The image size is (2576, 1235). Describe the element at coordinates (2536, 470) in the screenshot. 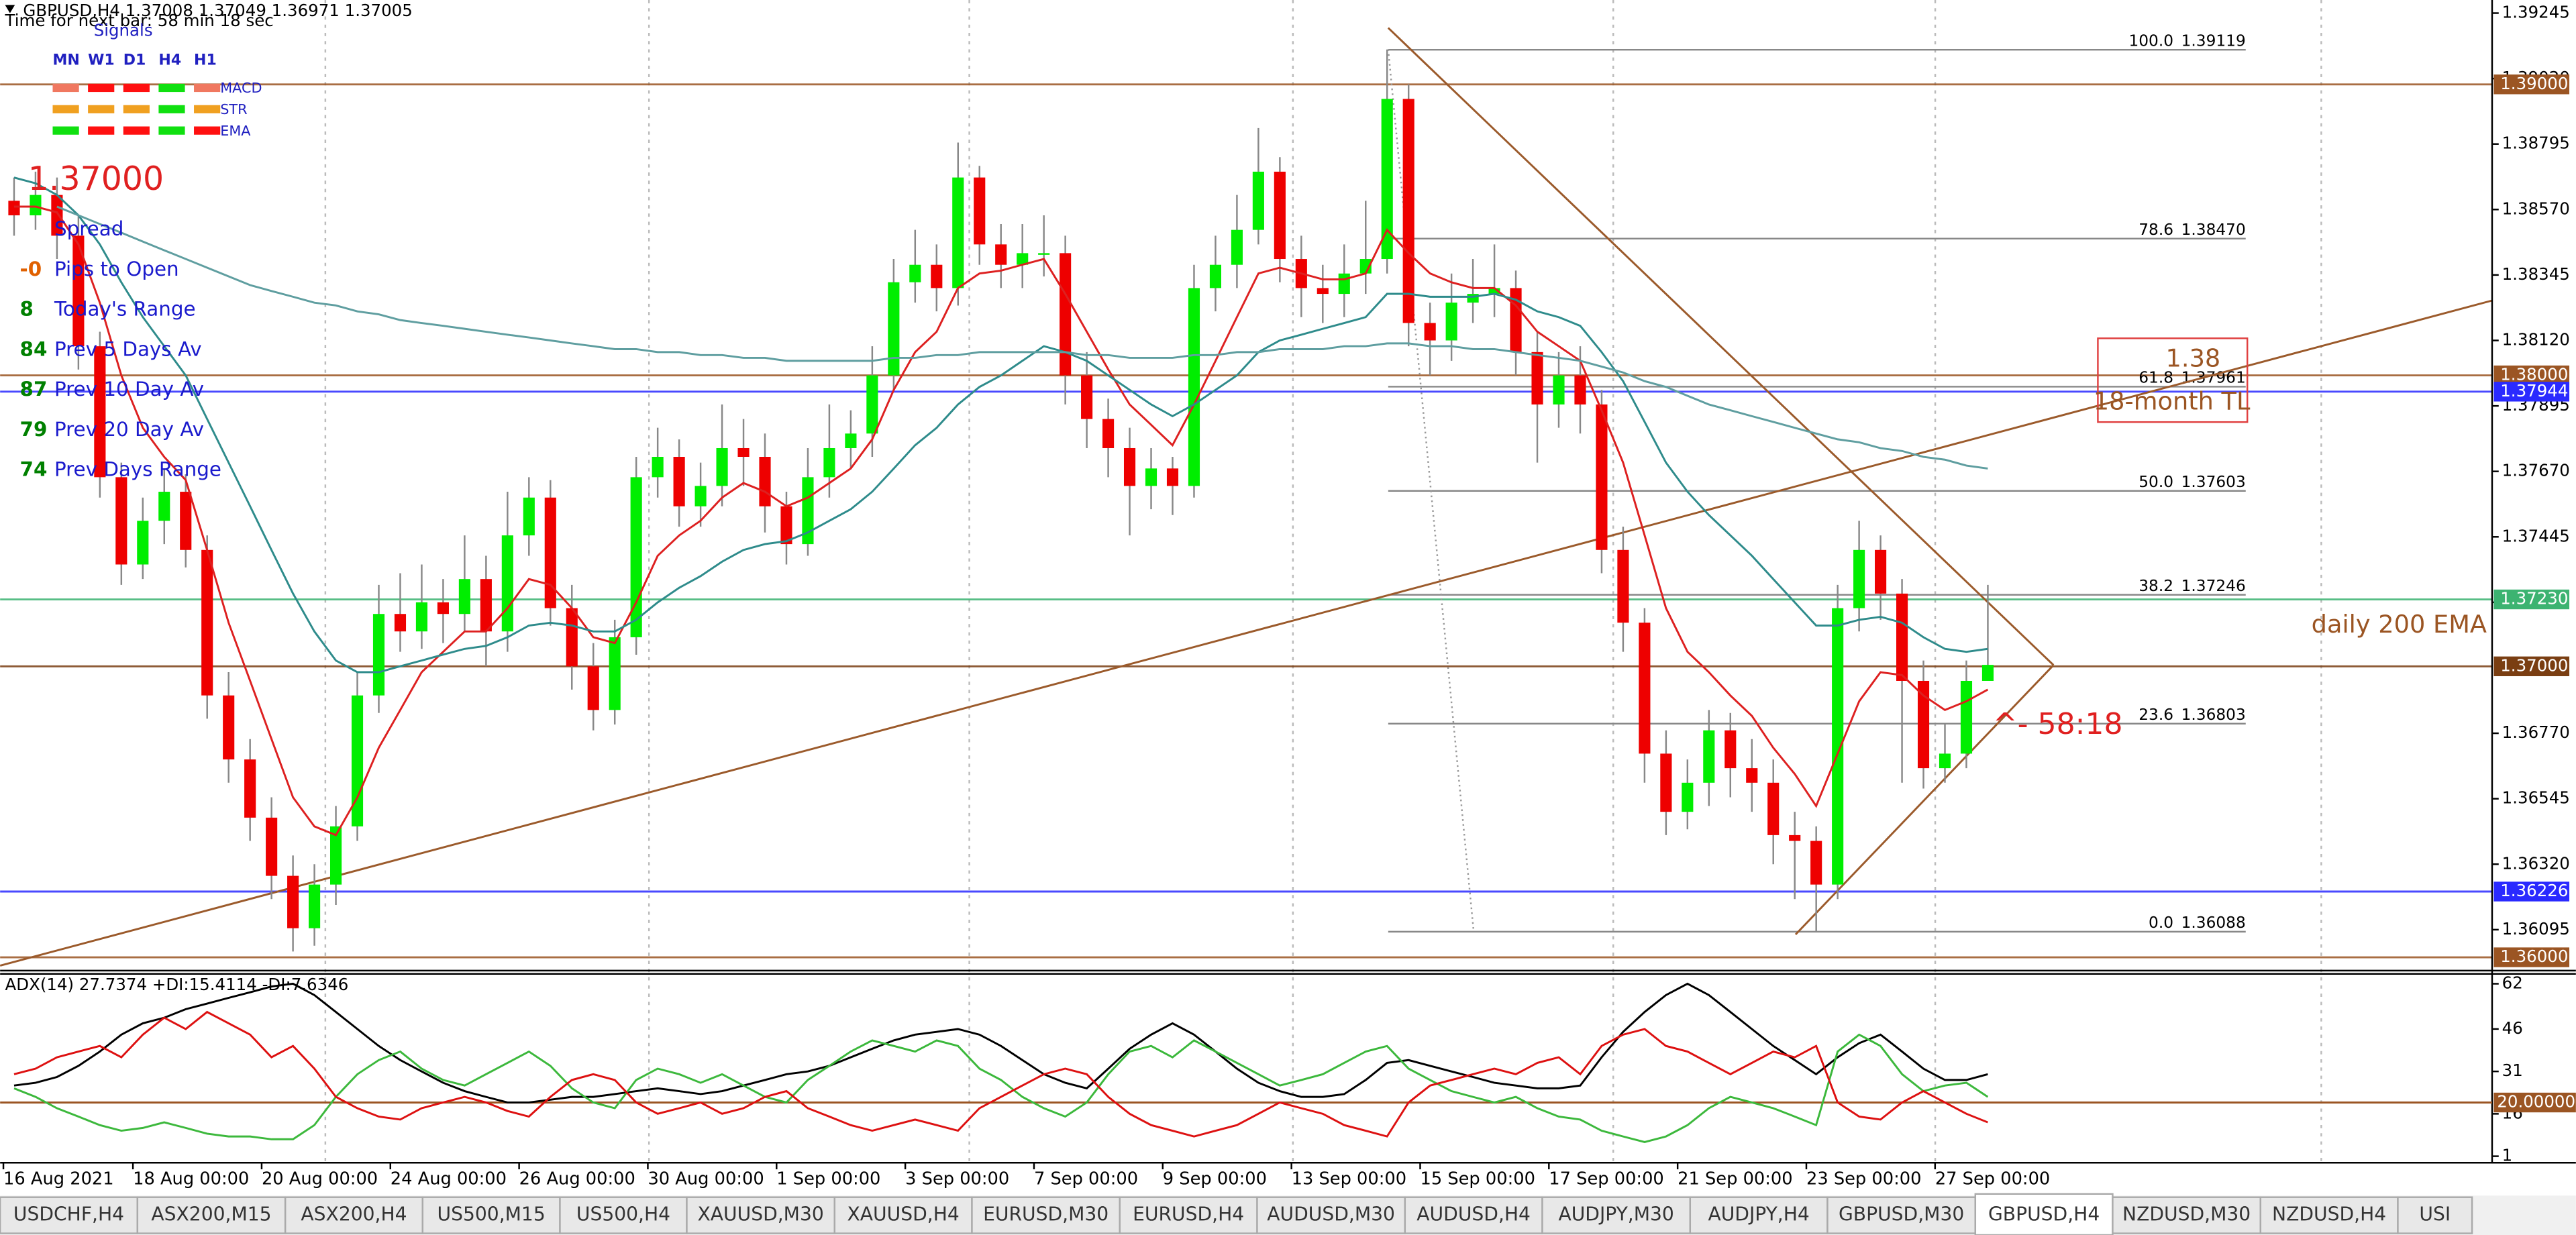

I see `y-tick-label: 1.37670` at that location.